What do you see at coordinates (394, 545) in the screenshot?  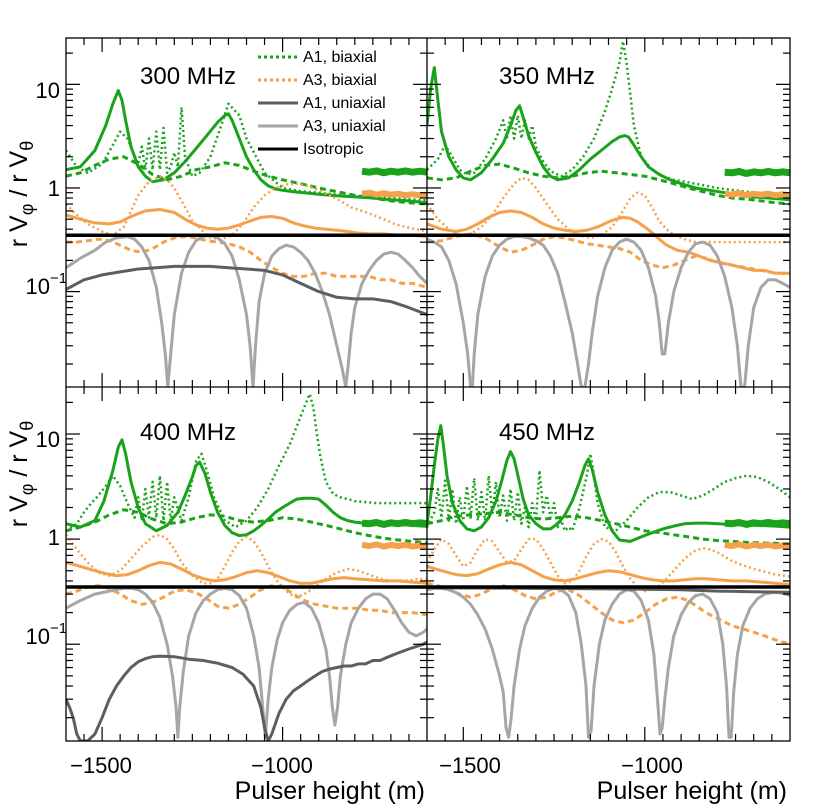 I see `series-a3-biaxial-square-markers-p3` at bounding box center [394, 545].